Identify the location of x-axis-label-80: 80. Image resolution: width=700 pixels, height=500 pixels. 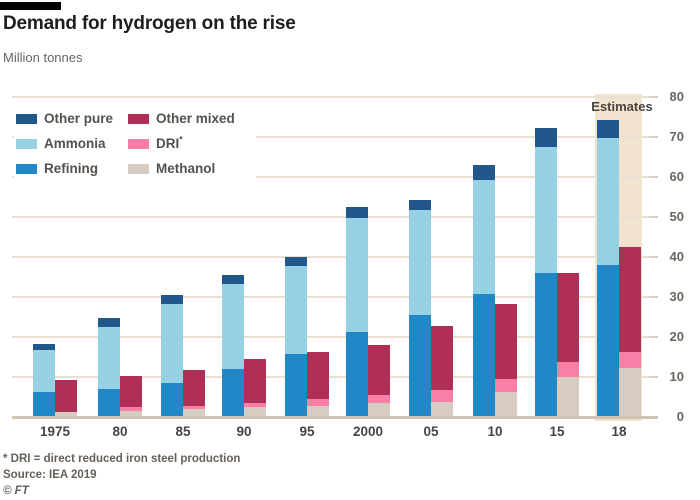
(120, 431).